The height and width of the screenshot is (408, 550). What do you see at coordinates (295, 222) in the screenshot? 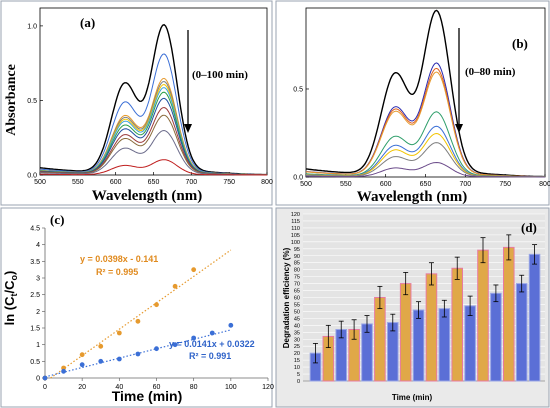
I see `y-tick-label: 115` at bounding box center [295, 222].